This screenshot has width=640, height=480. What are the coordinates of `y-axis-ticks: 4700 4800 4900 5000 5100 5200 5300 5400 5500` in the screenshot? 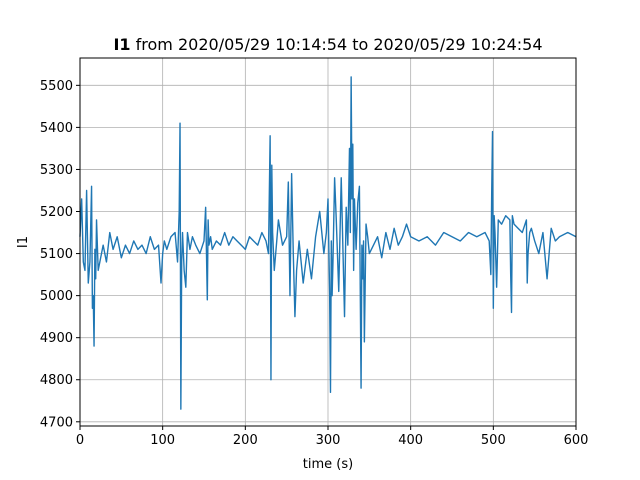 It's located at (60, 254).